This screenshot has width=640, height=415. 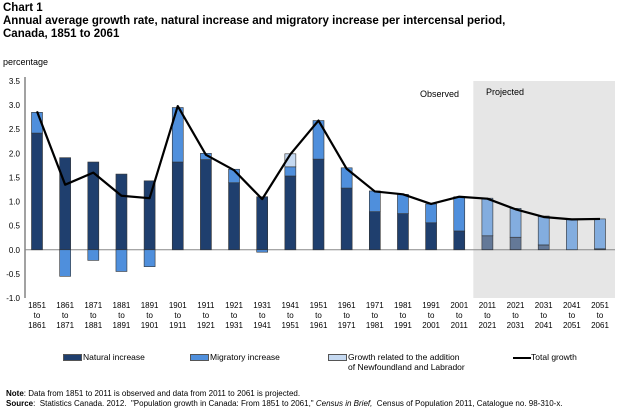 What do you see at coordinates (544, 189) in the screenshot?
I see `projected-region` at bounding box center [544, 189].